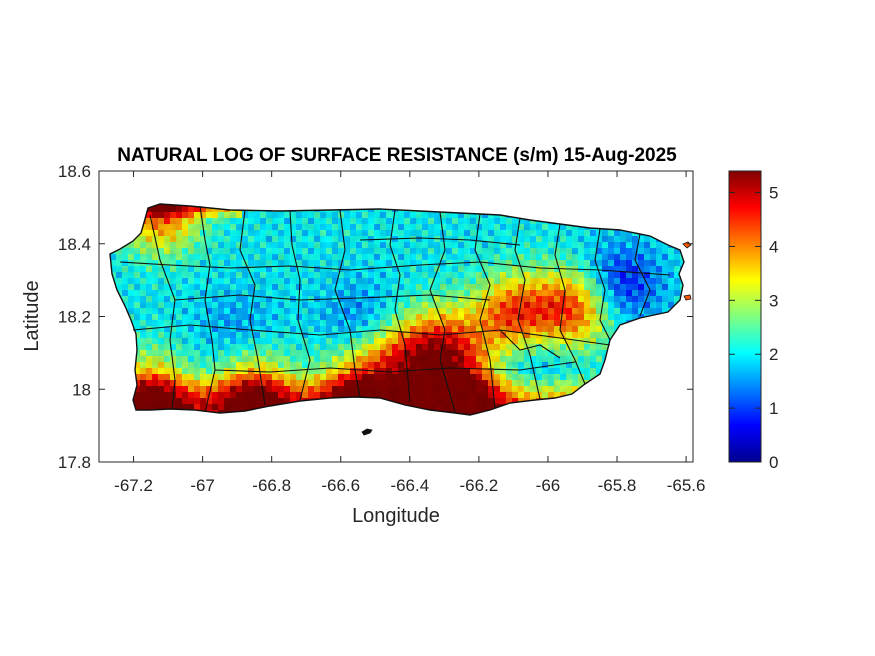 This screenshot has width=875, height=656. What do you see at coordinates (773, 408) in the screenshot?
I see `colorbar-tick-label: 1` at bounding box center [773, 408].